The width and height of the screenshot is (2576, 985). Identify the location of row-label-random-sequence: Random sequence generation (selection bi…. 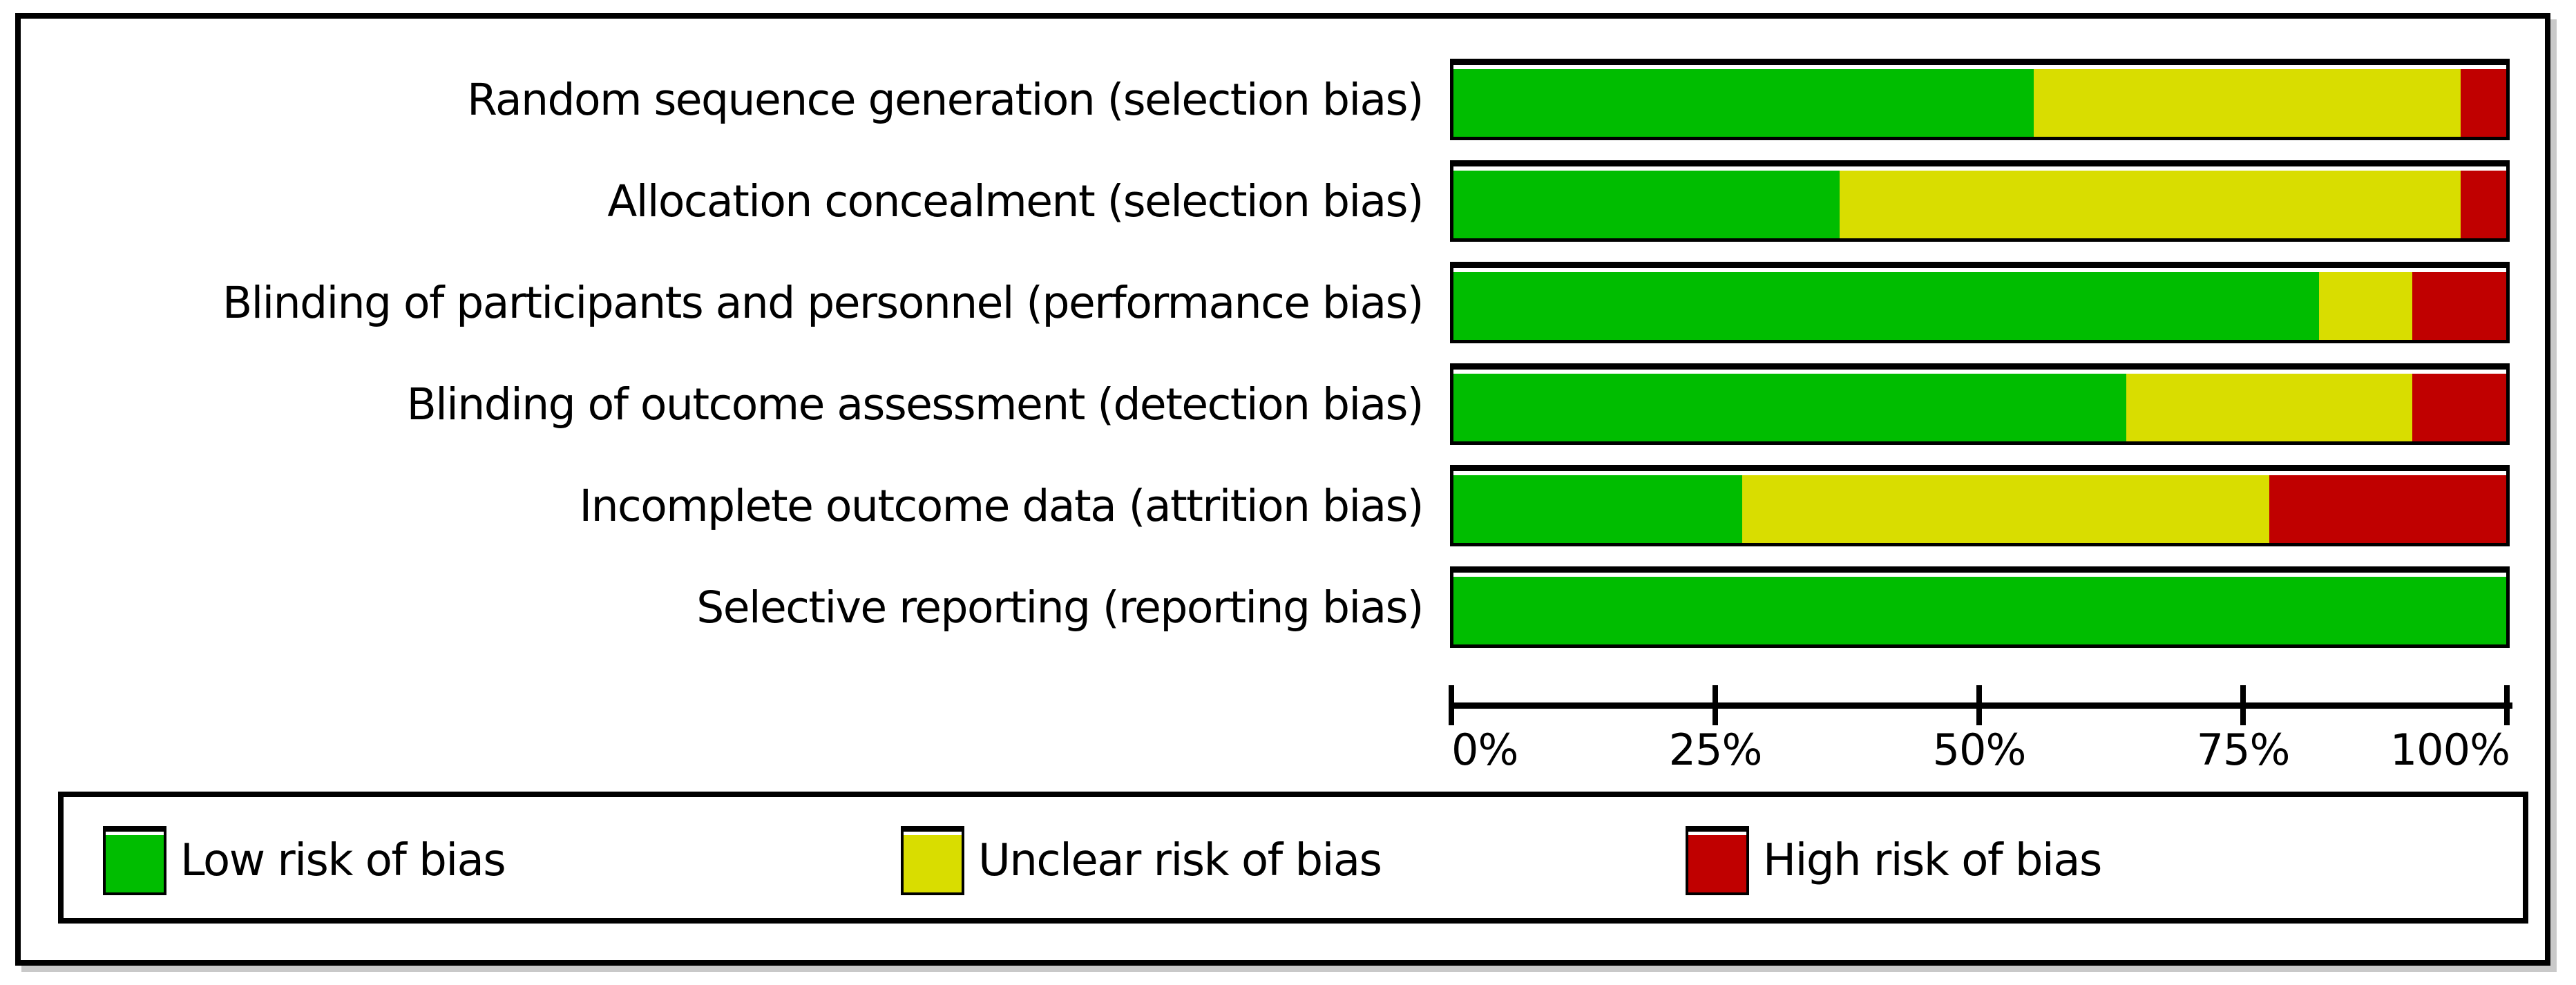
(945, 100).